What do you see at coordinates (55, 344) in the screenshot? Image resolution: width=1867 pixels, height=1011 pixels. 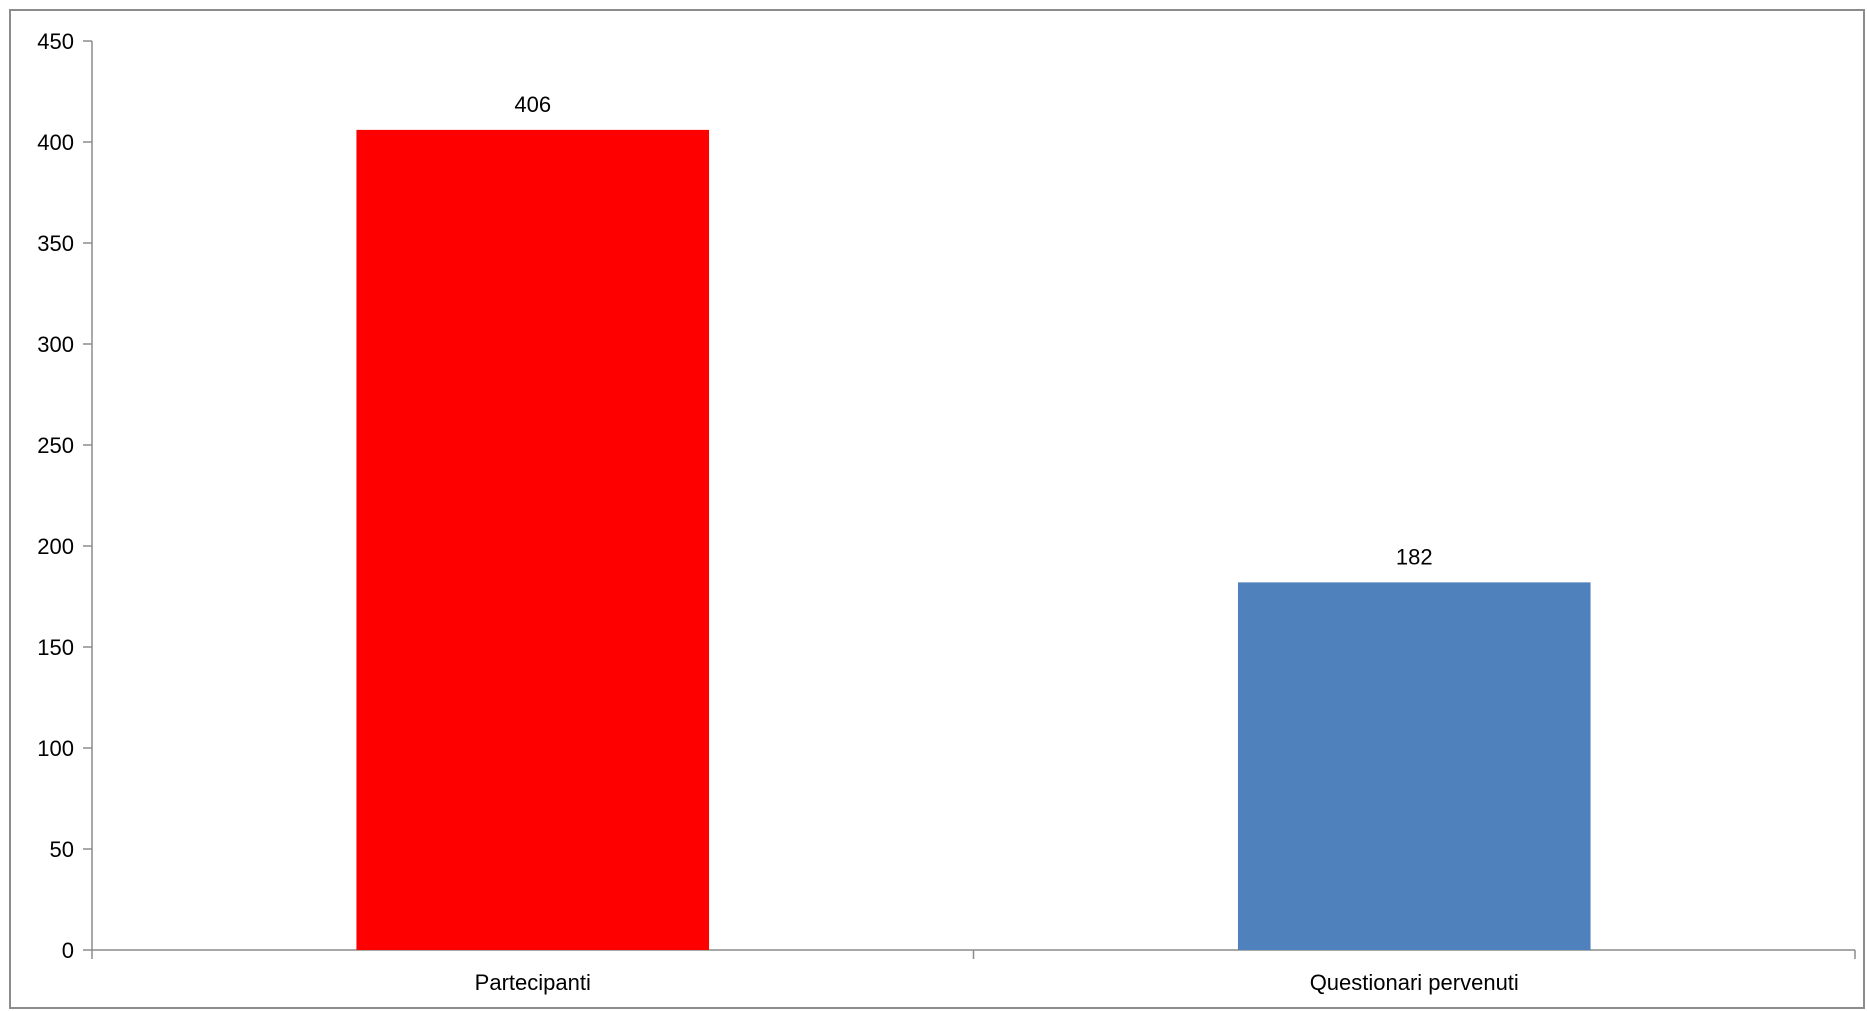 I see `y-tick-label: 300` at bounding box center [55, 344].